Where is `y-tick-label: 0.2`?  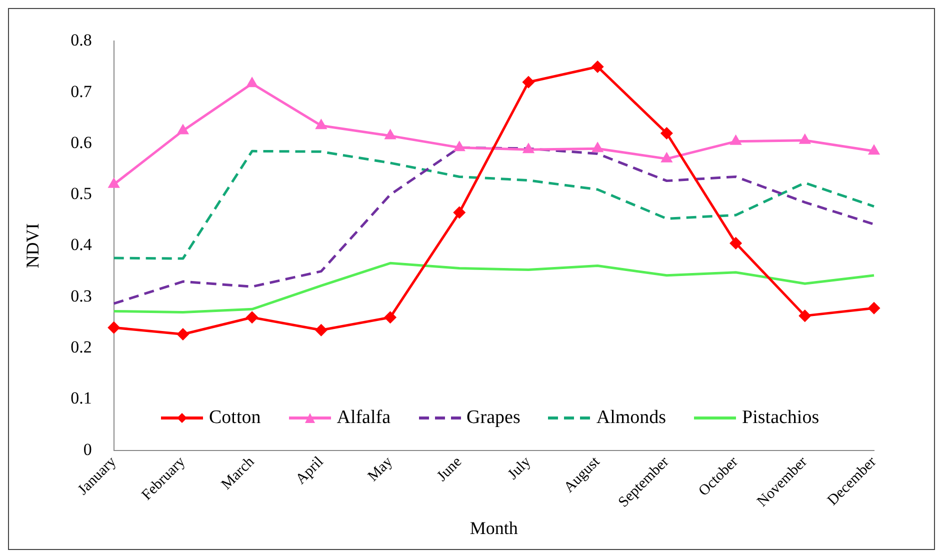
y-tick-label: 0.2 is located at coordinates (81, 347).